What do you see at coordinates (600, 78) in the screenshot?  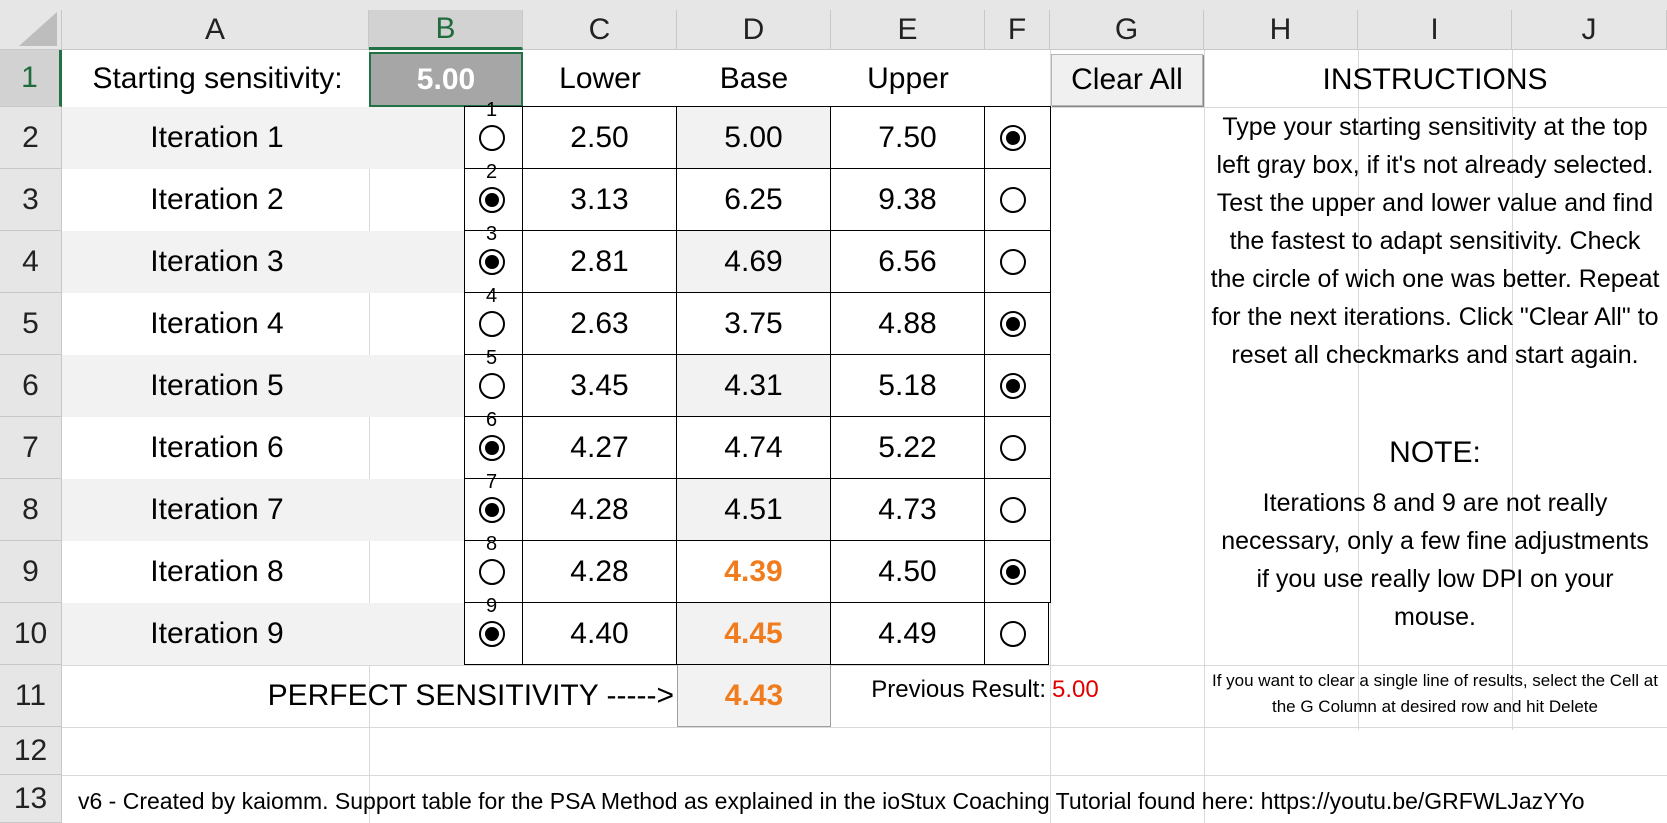 I see `lower-header: Lower` at bounding box center [600, 78].